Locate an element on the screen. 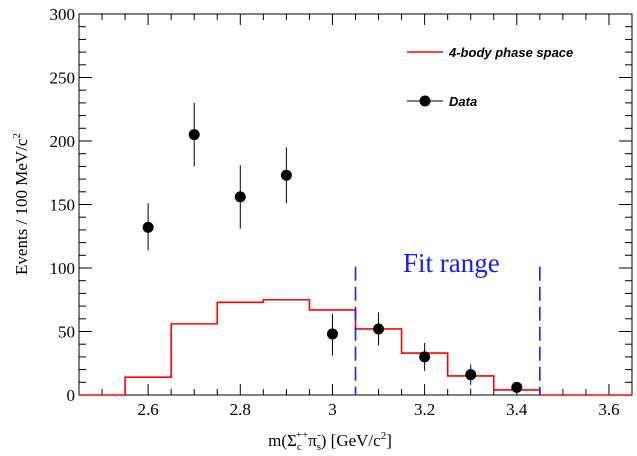 This screenshot has height=456, width=637. y-tick-label: 250 is located at coordinates (63, 78).